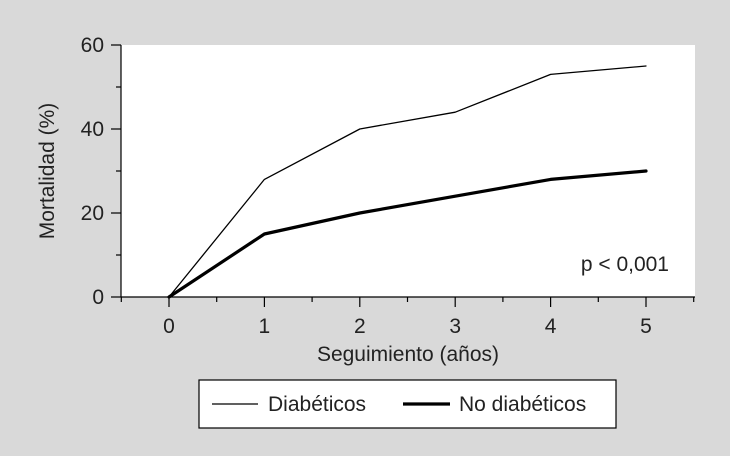  I want to click on y-tick-label-40: 40, so click(92, 129).